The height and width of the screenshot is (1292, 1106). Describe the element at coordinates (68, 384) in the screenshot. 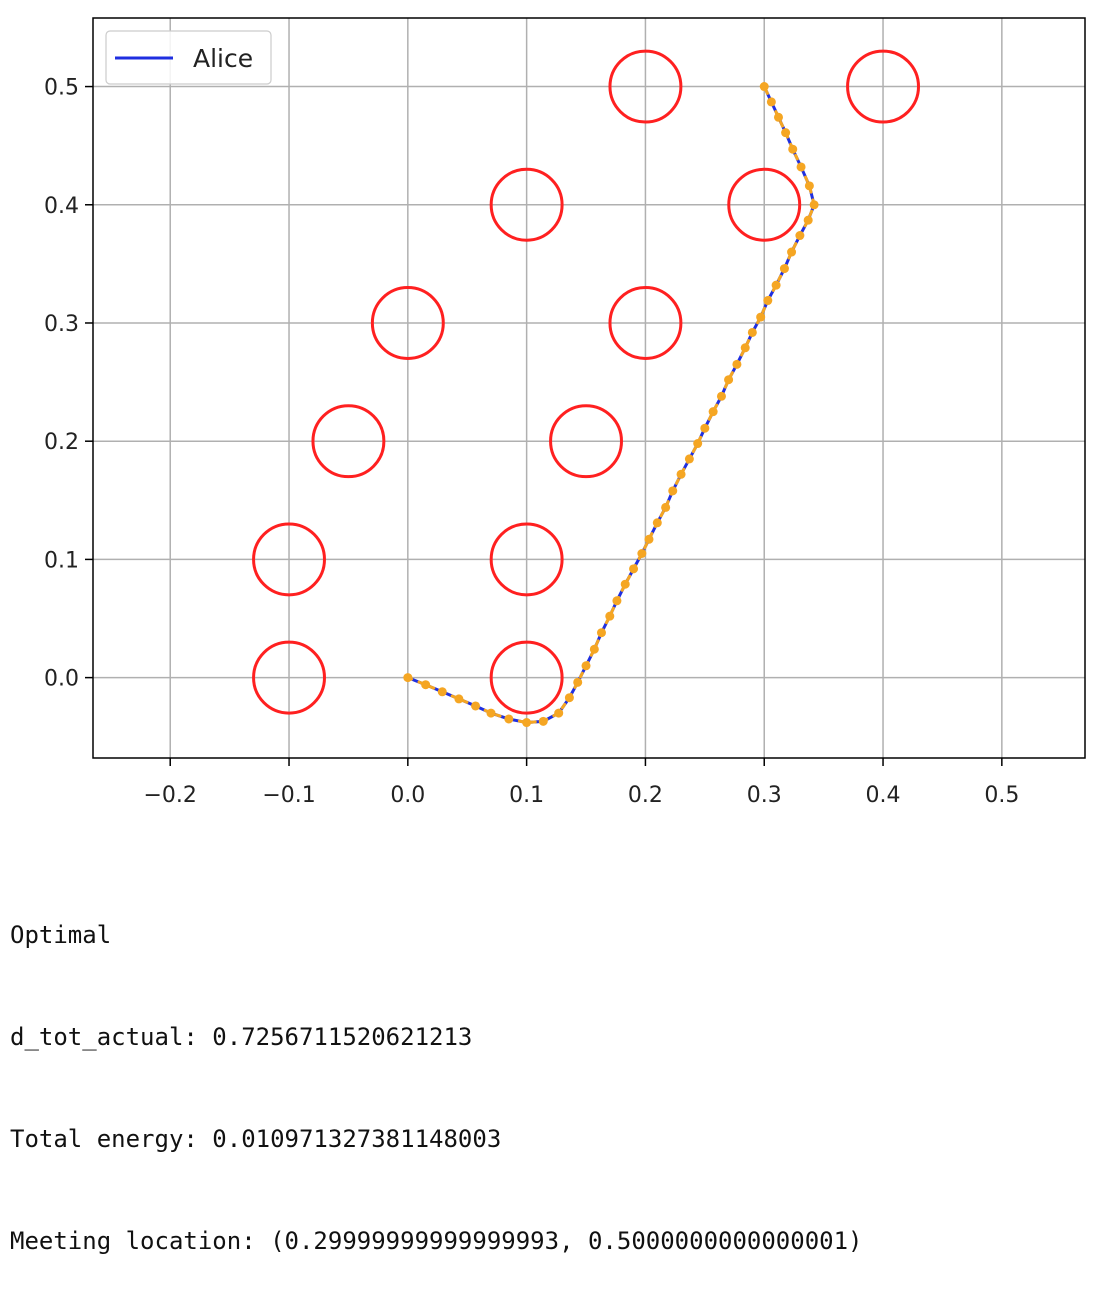

I see `y-axis-ticks: 0.0 0.1 0.2 0.3 0.4 0.5` at that location.